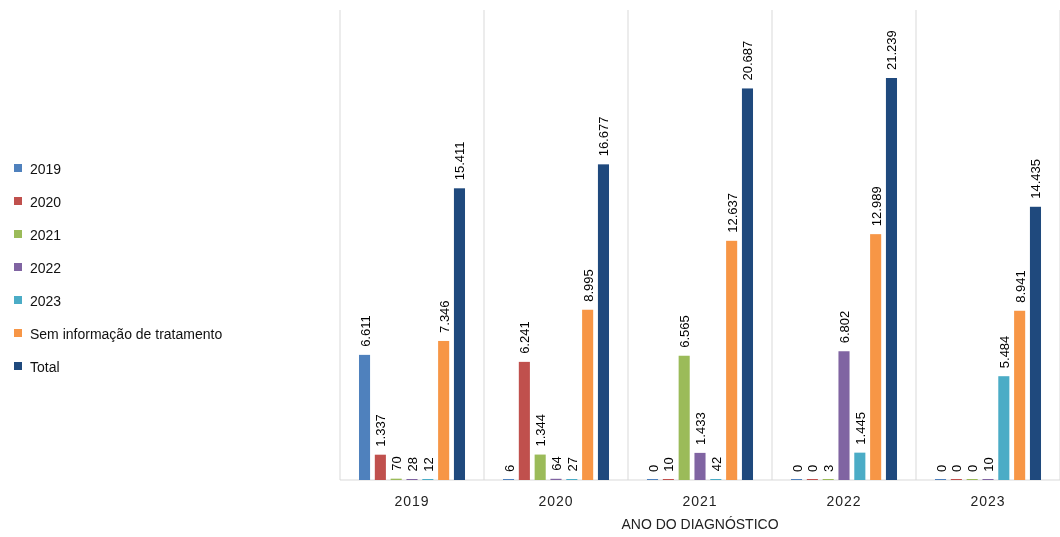 The height and width of the screenshot is (537, 1060). Describe the element at coordinates (716, 464) in the screenshot. I see `data-label: 42` at that location.